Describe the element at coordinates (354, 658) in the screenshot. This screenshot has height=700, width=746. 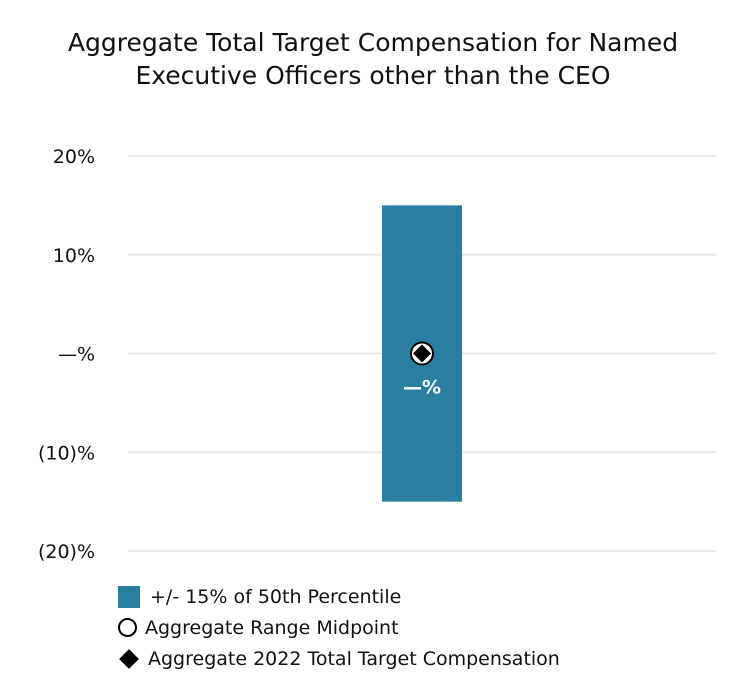
I see `legend-label-actual: Aggregate 2022 Total Target Compensation` at that location.